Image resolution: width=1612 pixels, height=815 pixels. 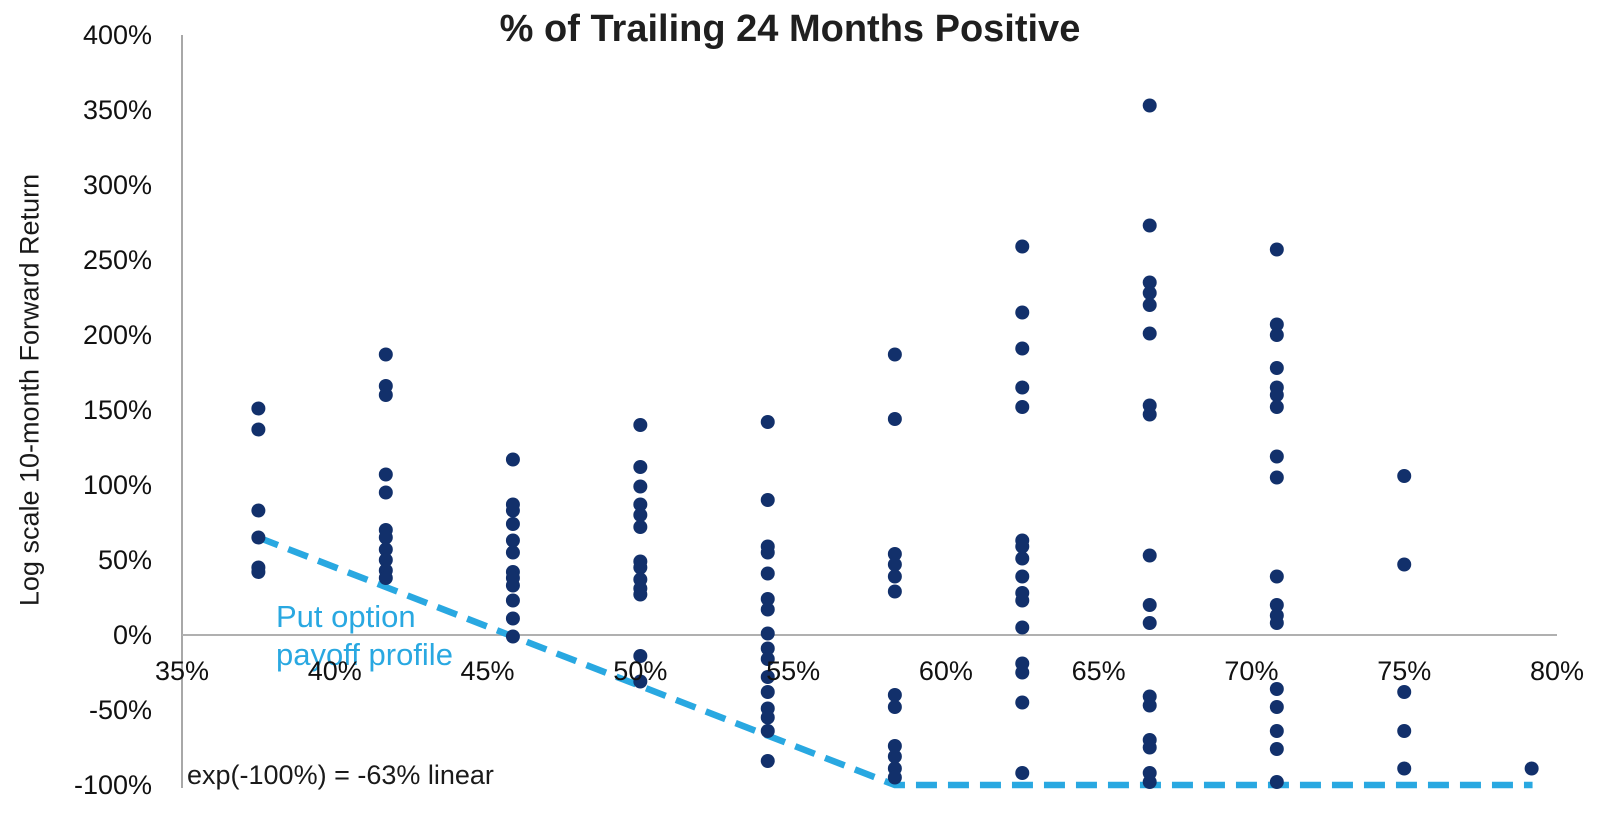 I want to click on y-tick-label: 300%, so click(x=117, y=185).